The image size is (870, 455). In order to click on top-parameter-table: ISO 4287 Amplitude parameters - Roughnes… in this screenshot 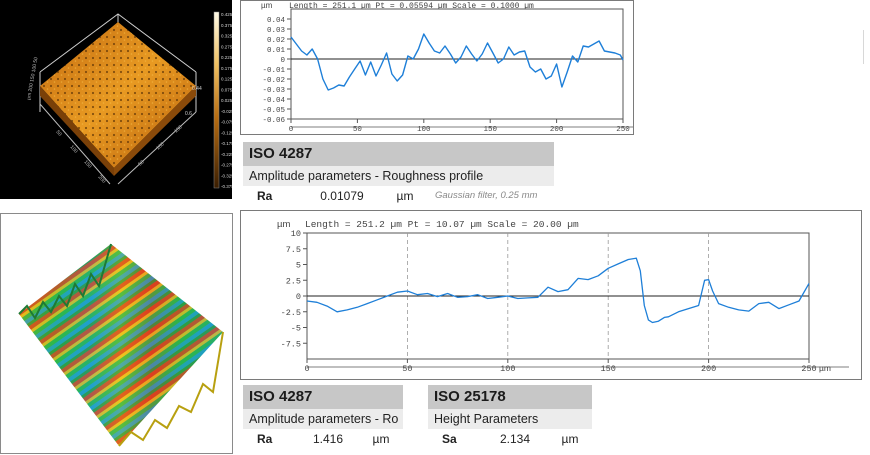, I will do `click(398, 174)`.